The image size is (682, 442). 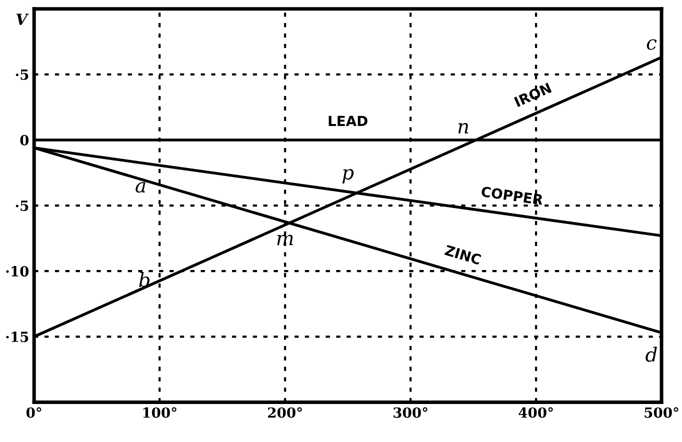 What do you see at coordinates (285, 412) in the screenshot?
I see `x-tick-label: 200°` at bounding box center [285, 412].